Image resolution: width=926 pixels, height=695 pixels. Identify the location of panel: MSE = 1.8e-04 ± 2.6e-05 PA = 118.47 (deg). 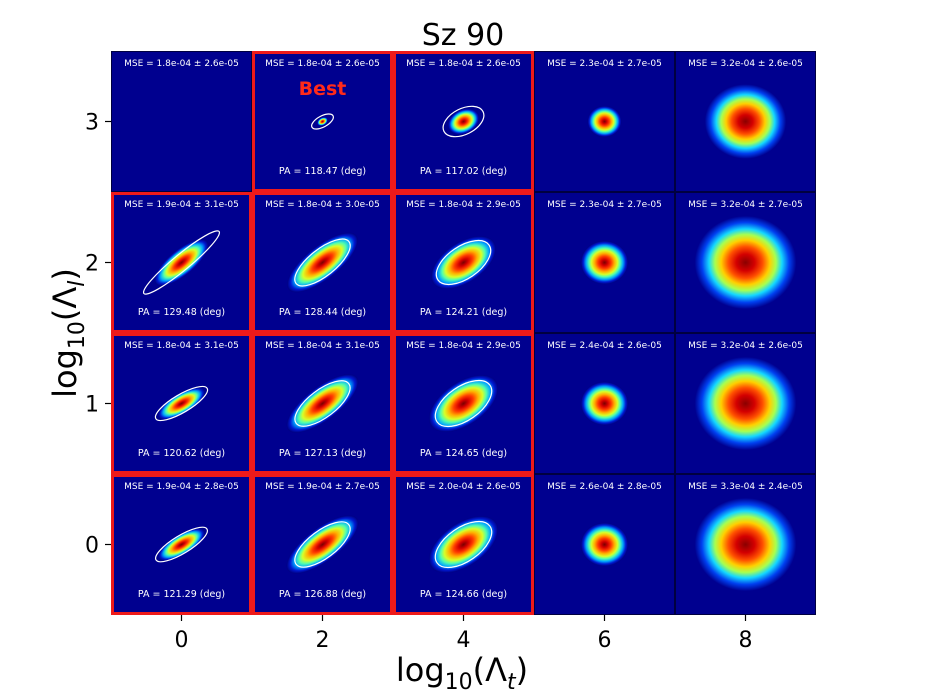
(322, 121).